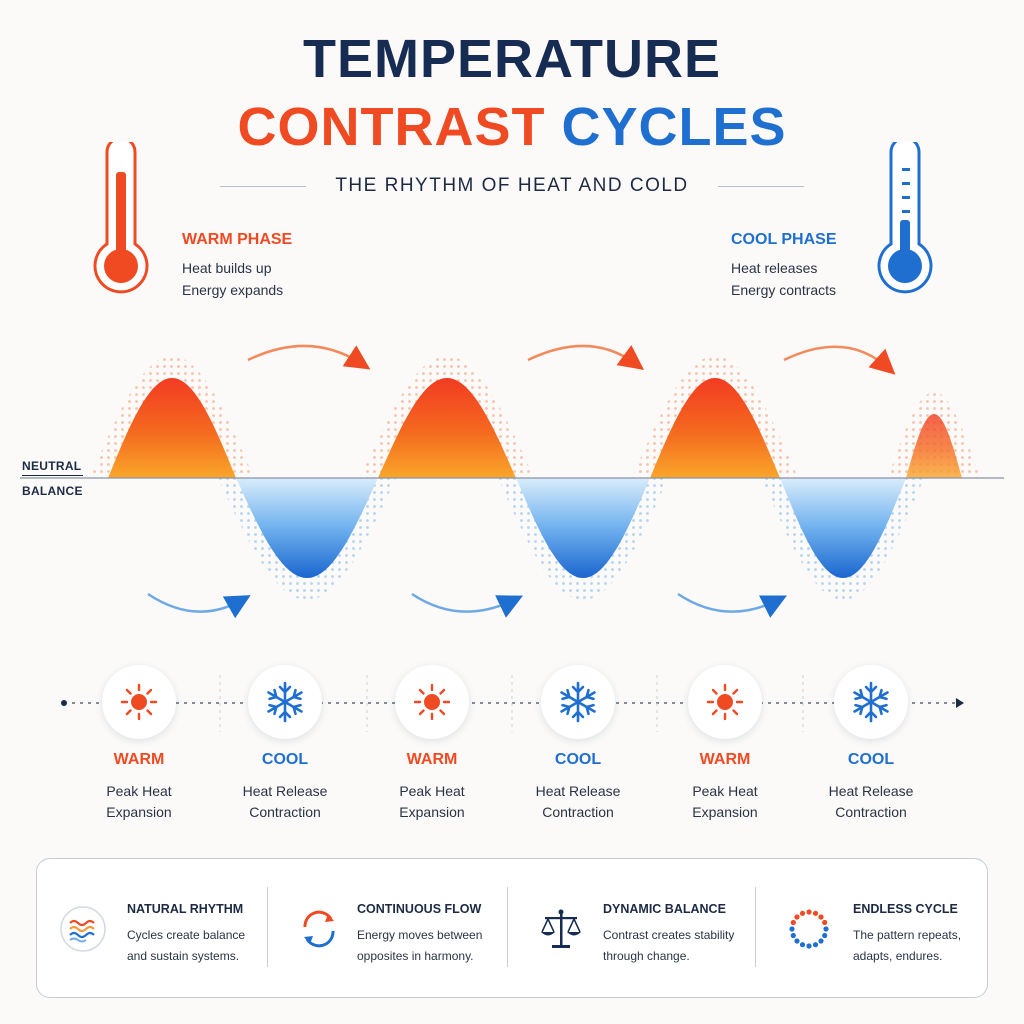  Describe the element at coordinates (905, 218) in the screenshot. I see `cool-thermometer-icon` at that location.